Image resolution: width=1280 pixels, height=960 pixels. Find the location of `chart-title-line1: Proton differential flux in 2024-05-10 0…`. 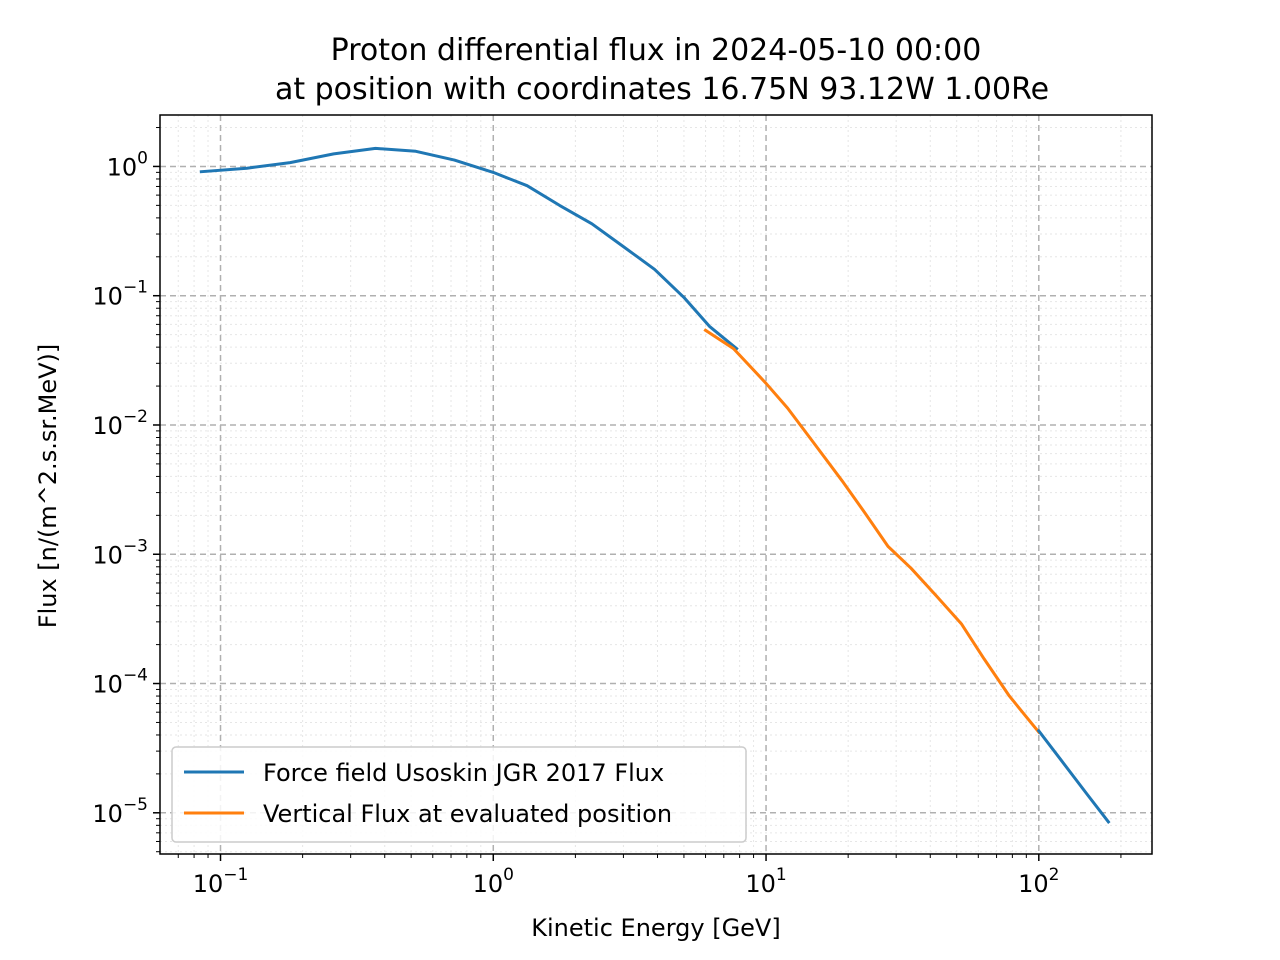

chart-title-line1: Proton differential flux in 2024-05-10 0… is located at coordinates (656, 50).